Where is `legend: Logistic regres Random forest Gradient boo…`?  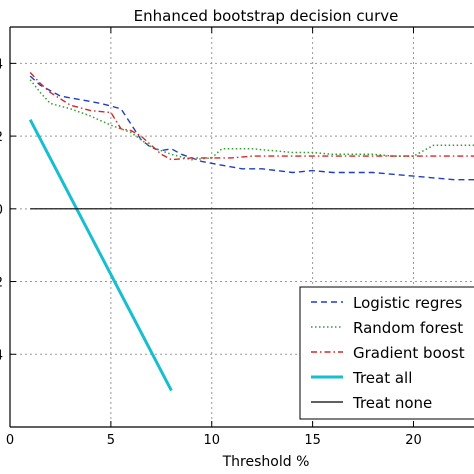 legend: Logistic regres Random forest Gradient boo… is located at coordinates (386, 353).